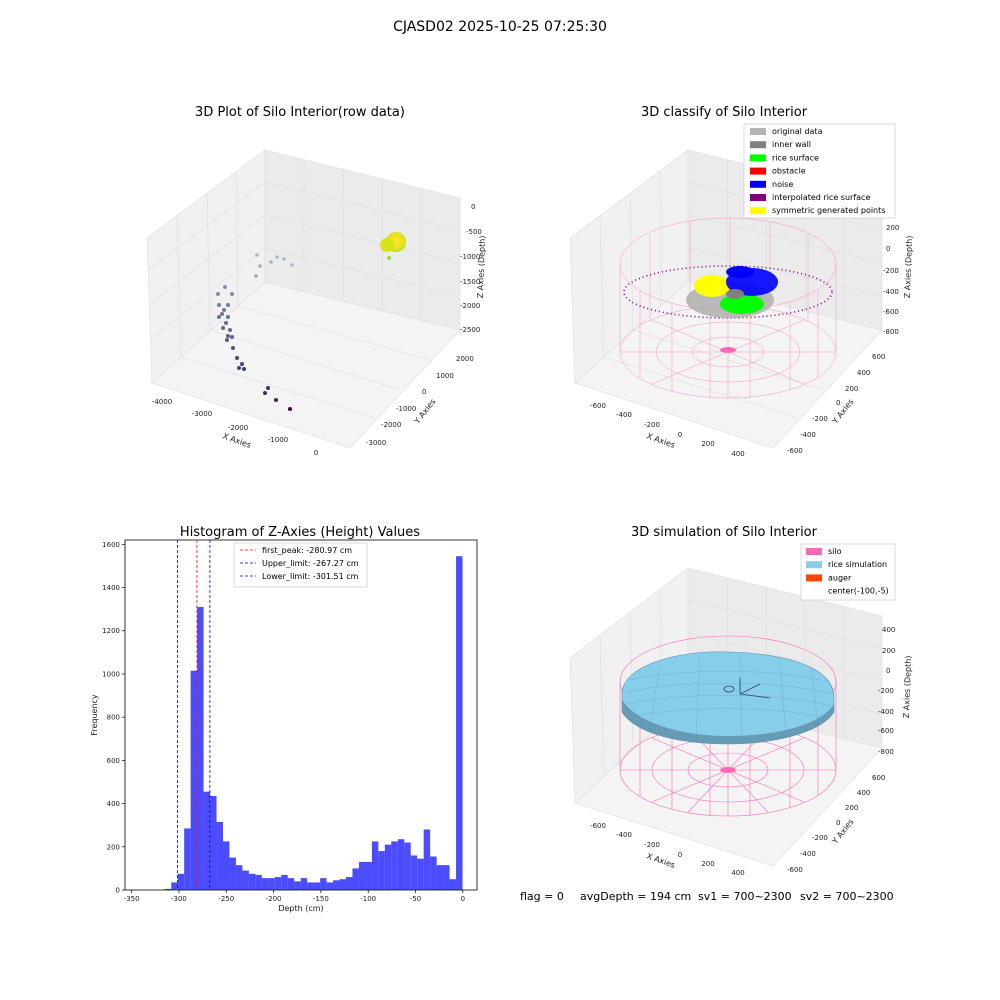 The height and width of the screenshot is (1000, 1000). I want to click on panel1-ztick: 0, so click(473, 207).